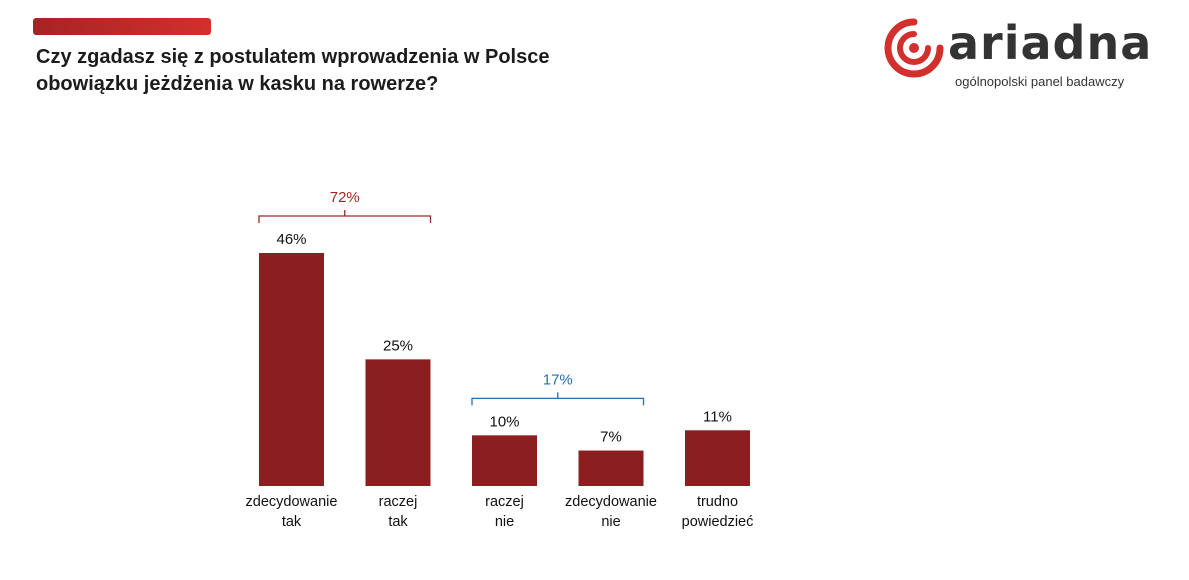  Describe the element at coordinates (611, 437) in the screenshot. I see `value-label-3: 7%` at that location.